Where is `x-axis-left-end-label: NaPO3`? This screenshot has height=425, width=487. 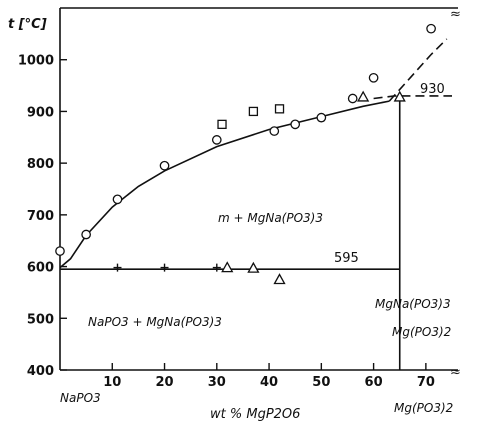
x-axis-left-end-label: NaPO3 is located at coordinates (80, 398).